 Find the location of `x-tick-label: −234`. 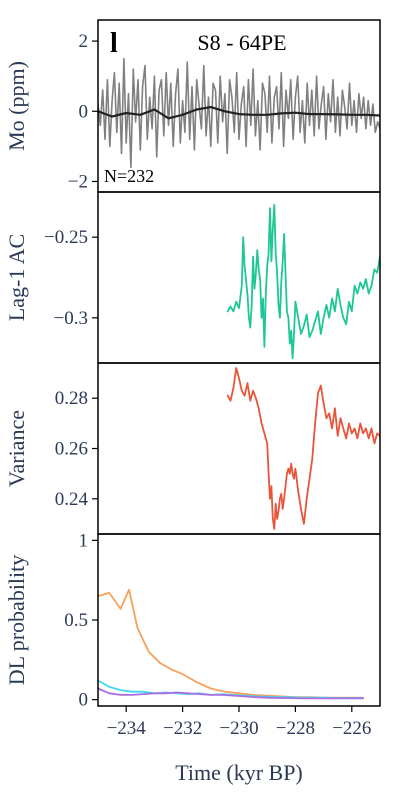

x-tick-label: −234 is located at coordinates (127, 728).